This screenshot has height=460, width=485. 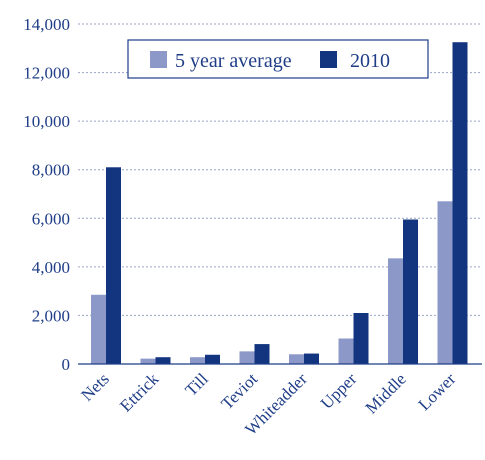 I want to click on y-tick-label: 2,000, so click(x=51, y=315).